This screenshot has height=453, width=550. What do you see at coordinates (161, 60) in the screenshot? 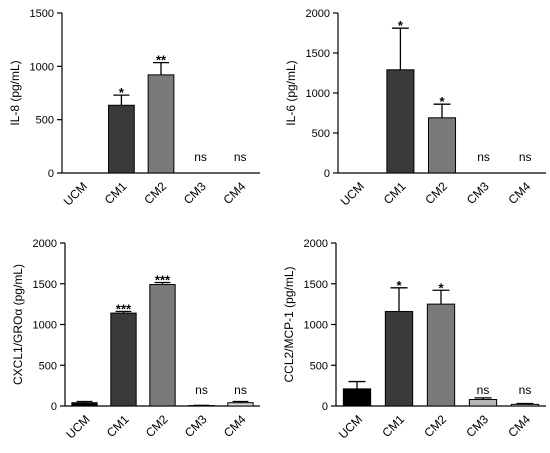
I see `significance-label: **` at bounding box center [161, 60].